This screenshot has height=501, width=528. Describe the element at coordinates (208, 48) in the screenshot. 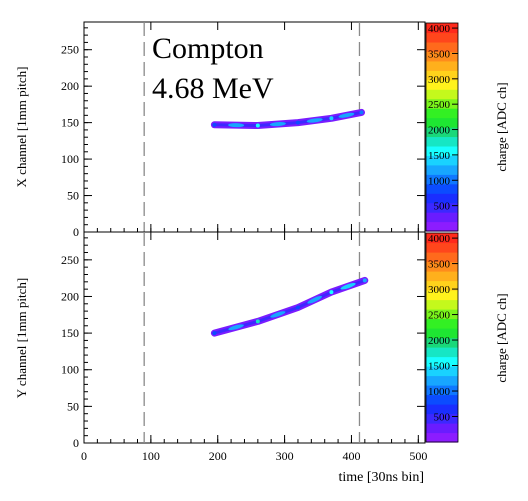

I see `annotation-process: Compton` at that location.